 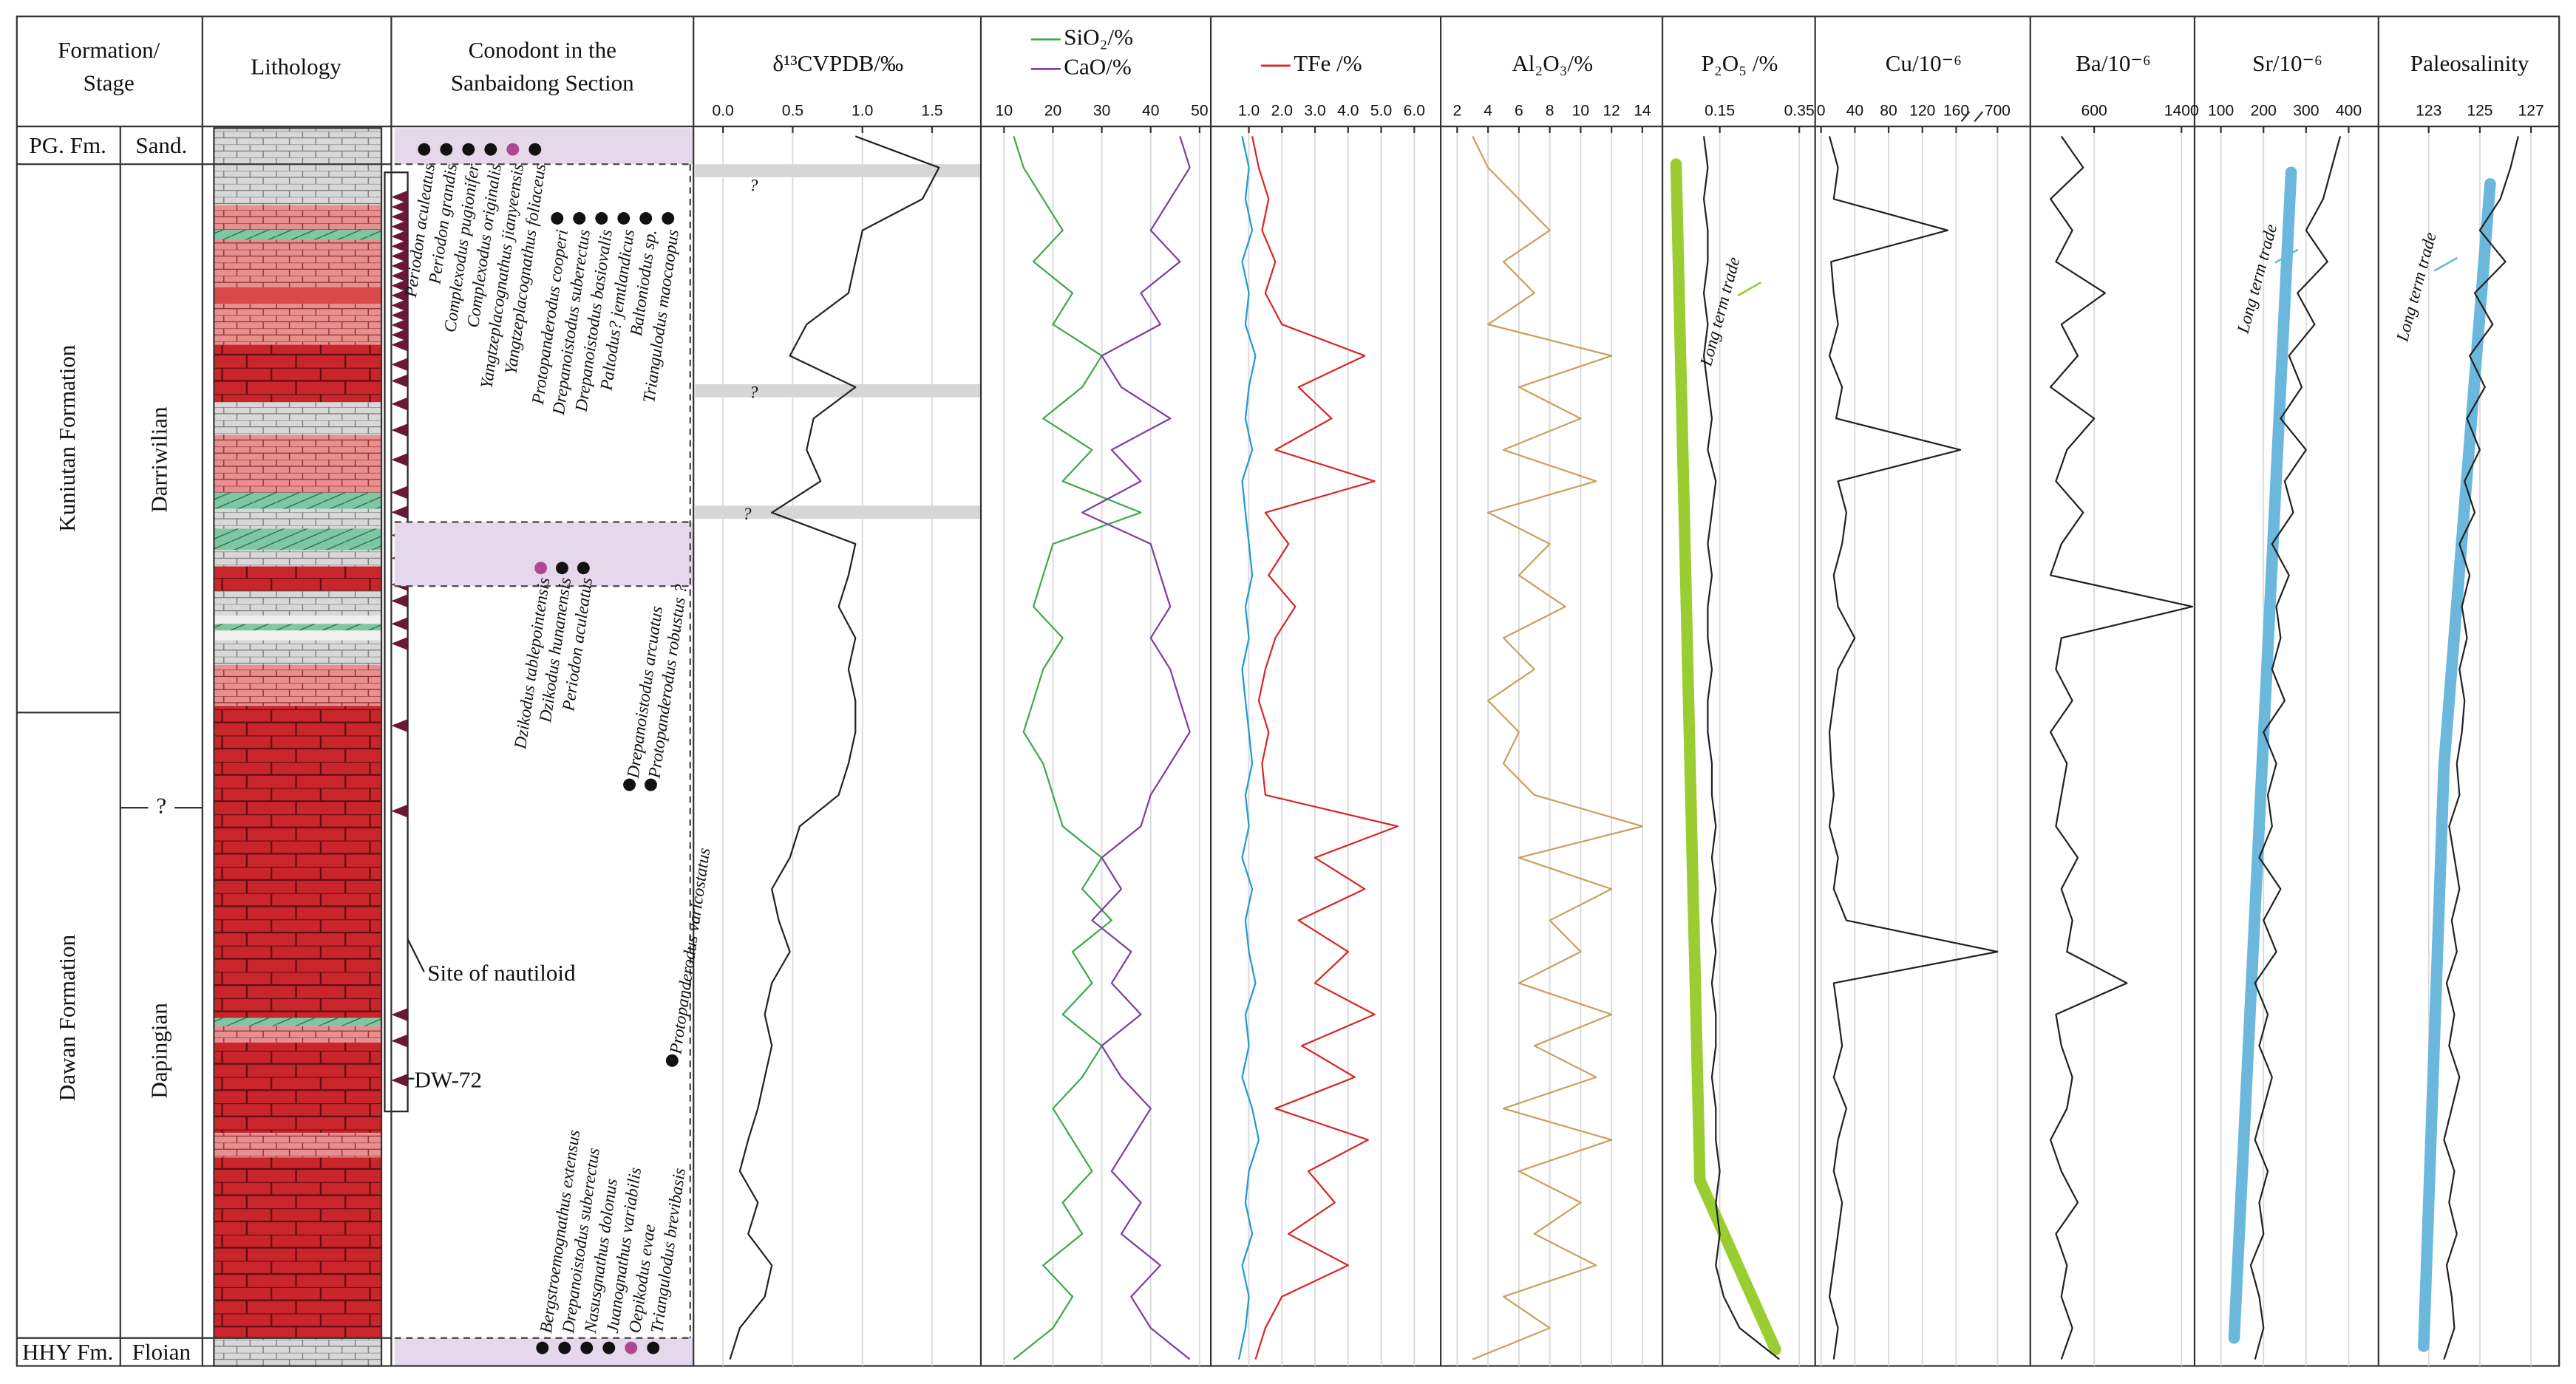 What do you see at coordinates (67, 1018) in the screenshot?
I see `formation: Dawan Formation` at bounding box center [67, 1018].